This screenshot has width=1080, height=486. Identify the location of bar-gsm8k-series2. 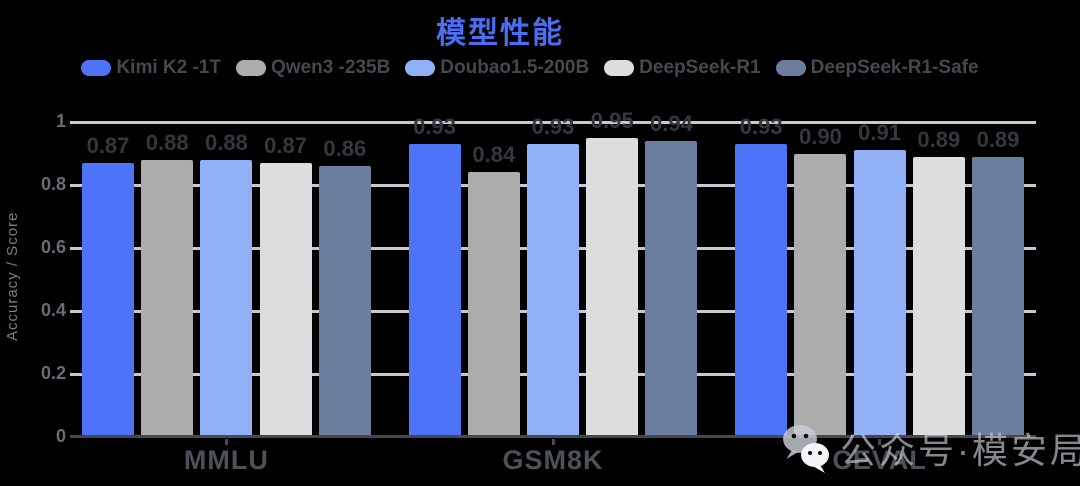
(553, 290).